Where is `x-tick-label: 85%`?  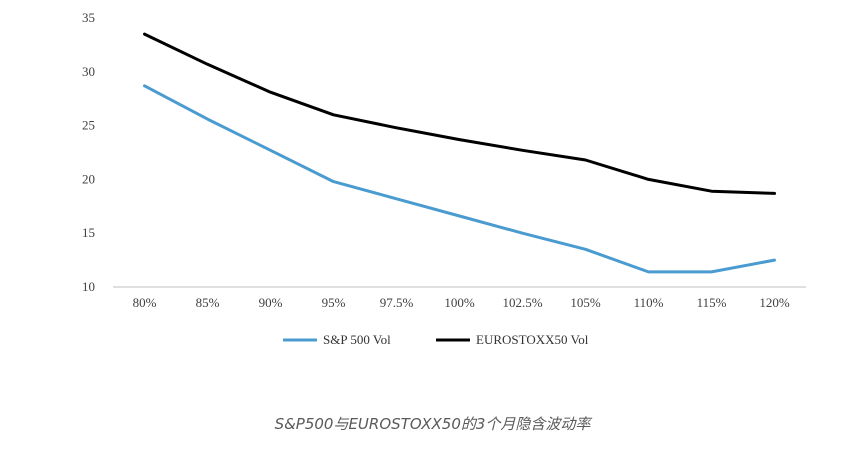
x-tick-label: 85% is located at coordinates (208, 302).